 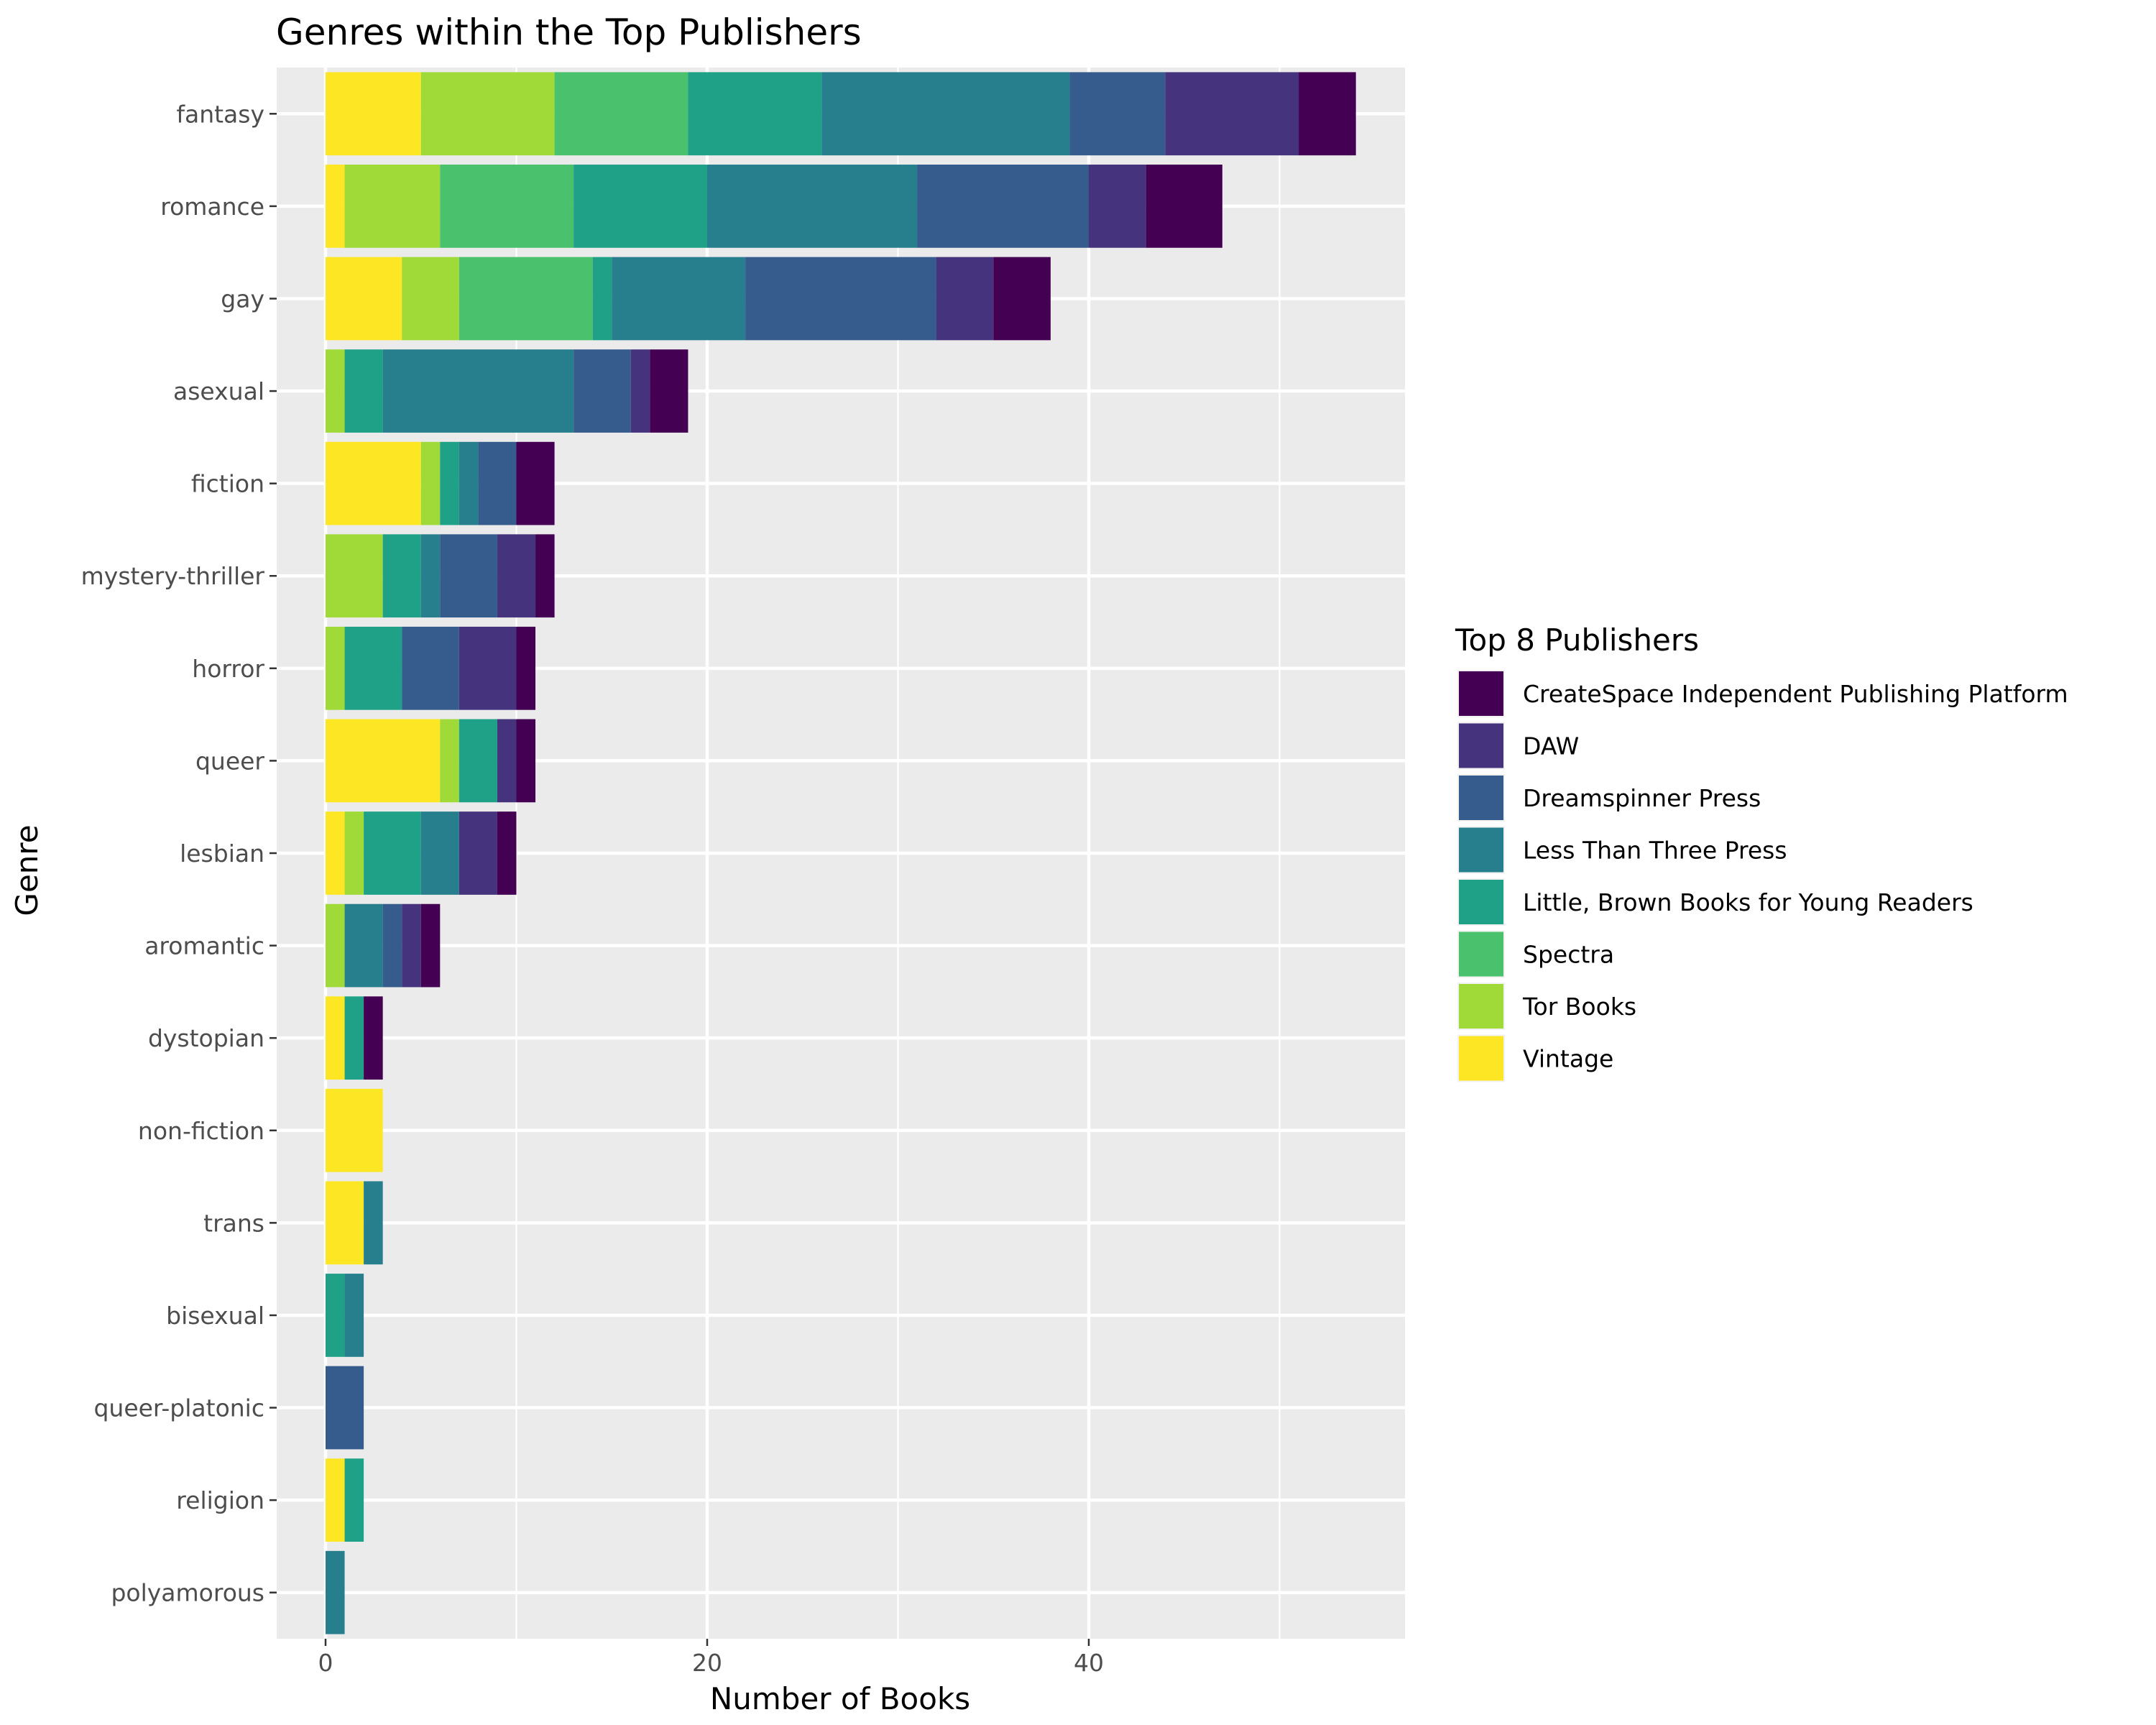 I want to click on y-tick-label: non-fiction, so click(x=201, y=1131).